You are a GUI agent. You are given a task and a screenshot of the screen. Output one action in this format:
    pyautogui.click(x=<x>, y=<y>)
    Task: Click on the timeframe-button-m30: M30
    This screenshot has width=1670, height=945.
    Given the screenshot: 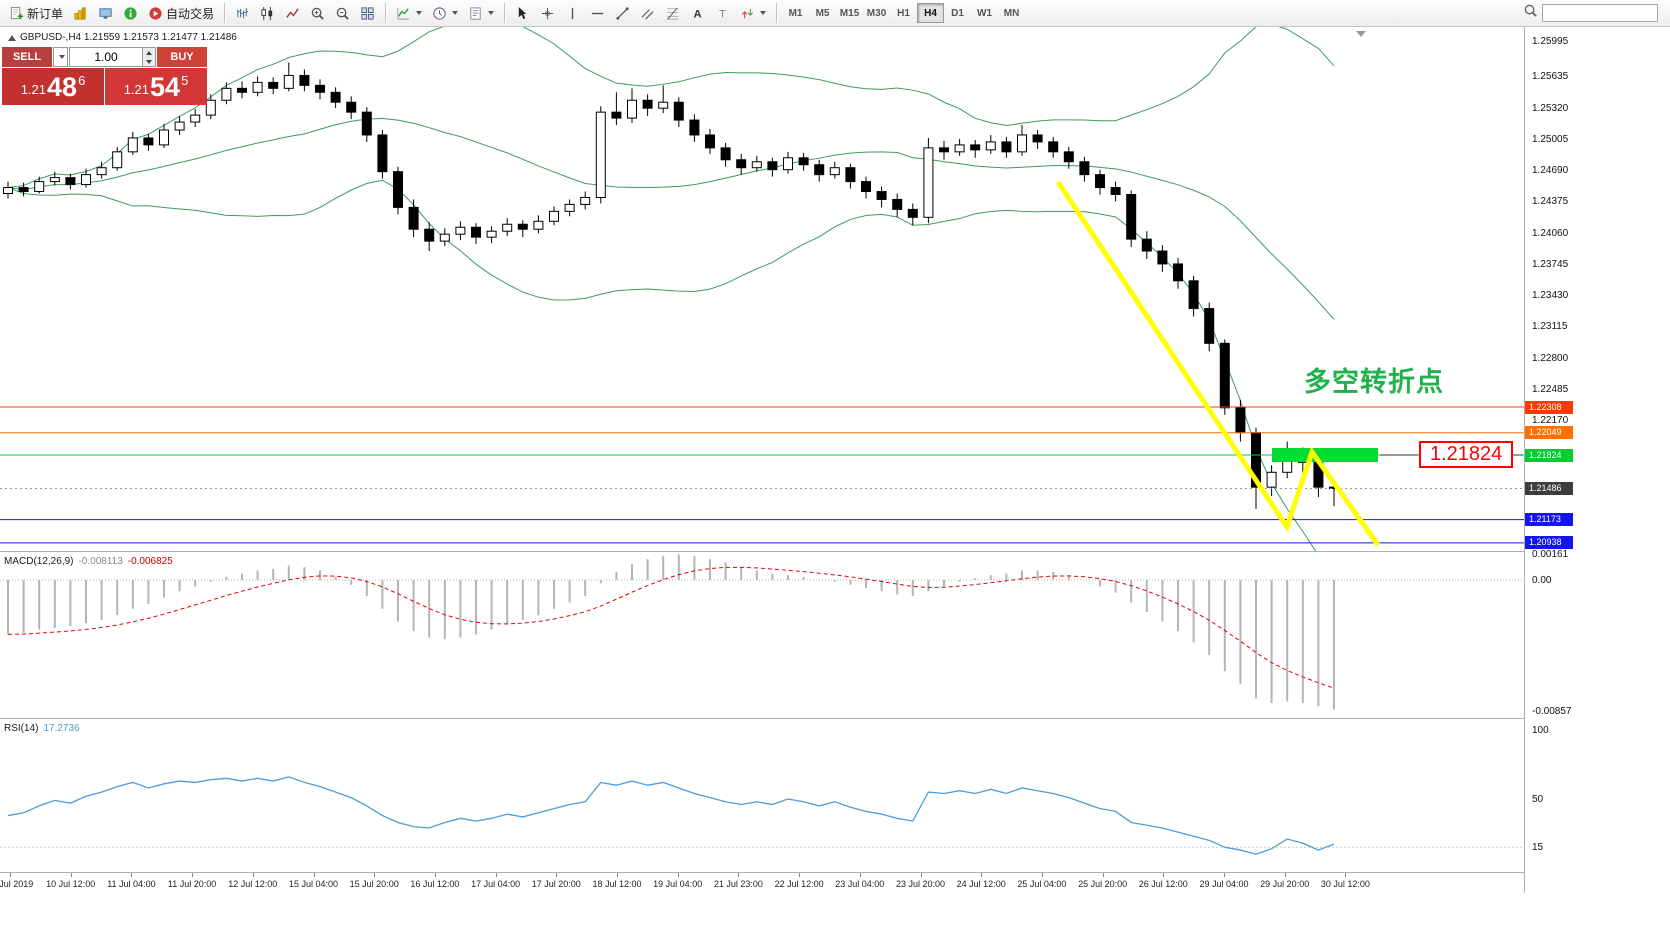 What is the action you would take?
    pyautogui.click(x=876, y=13)
    